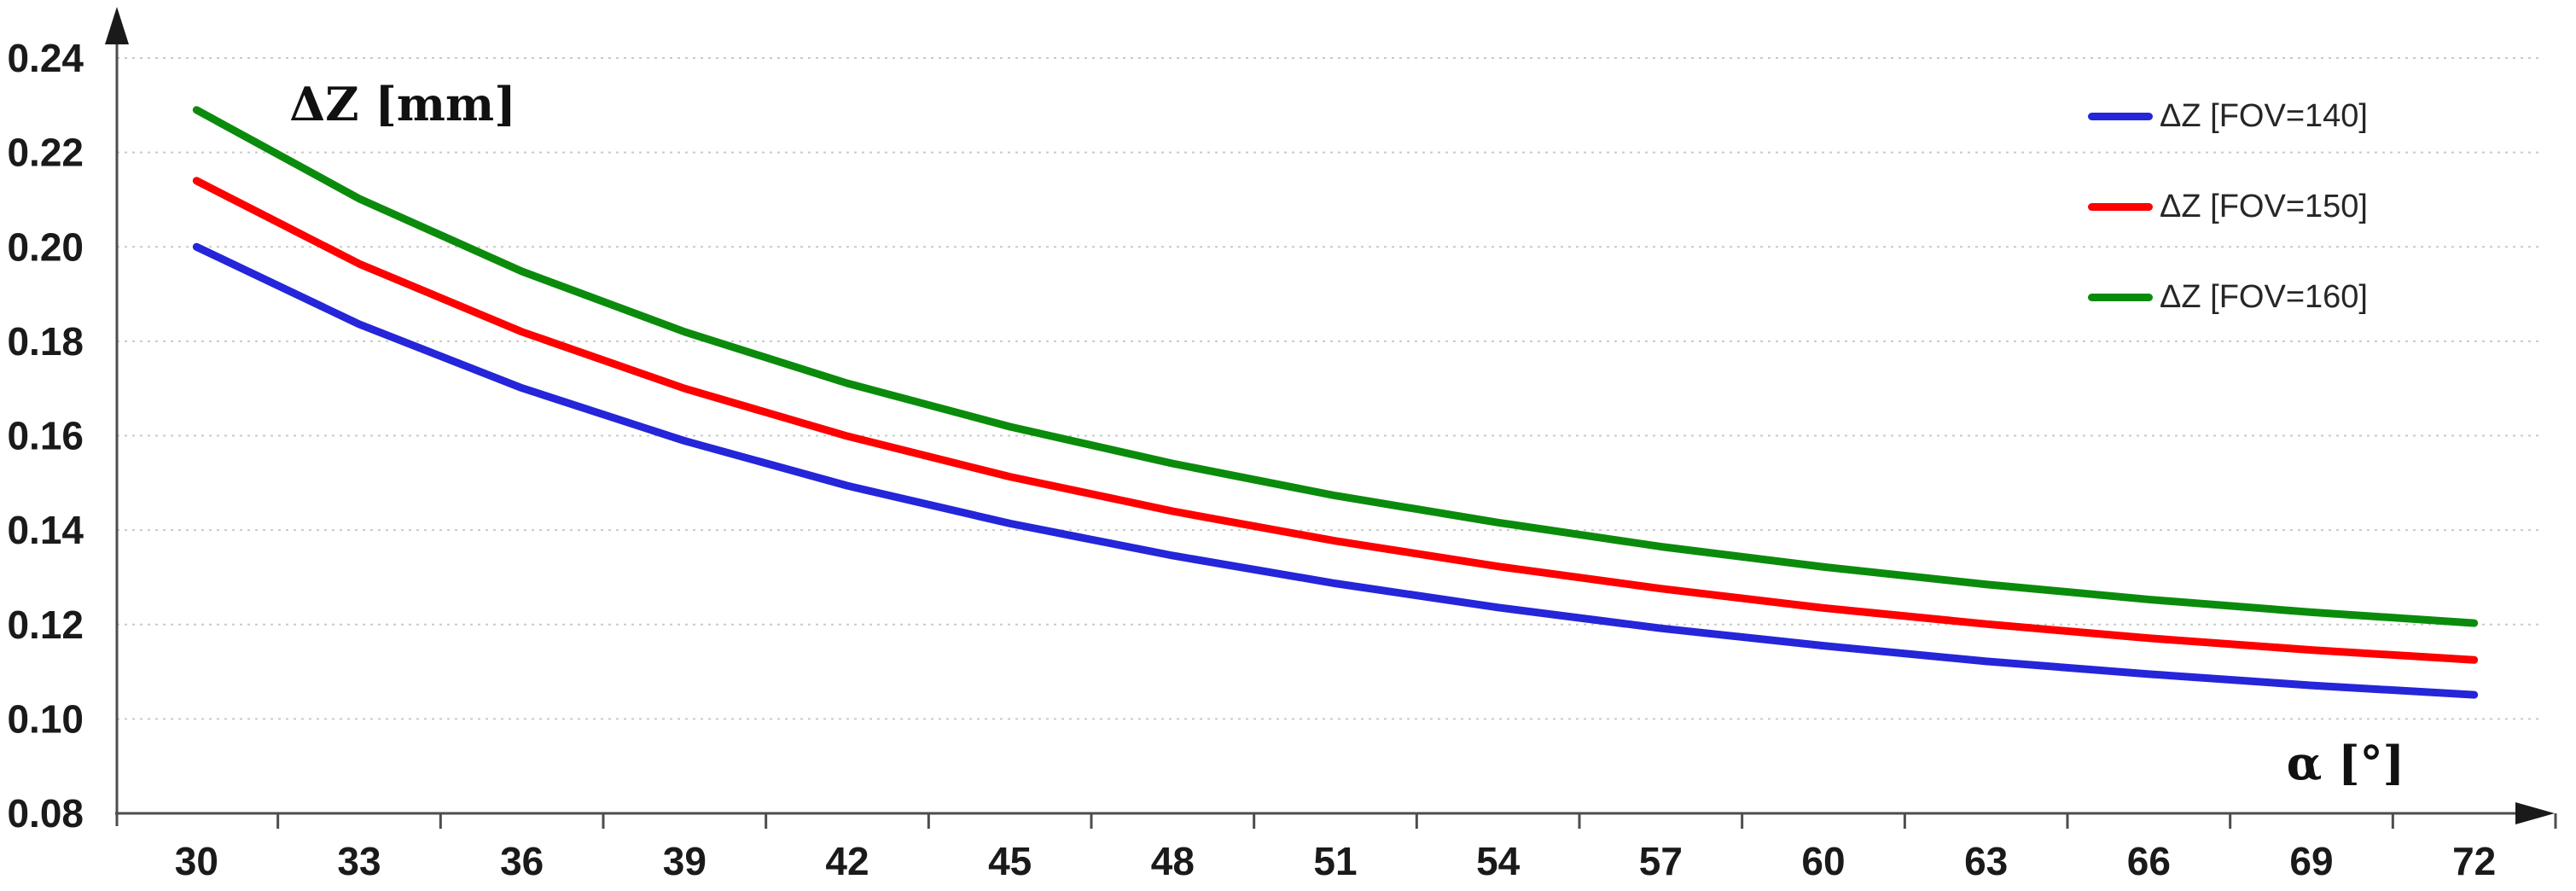  I want to click on y-tick-label: 0.14, so click(46, 530).